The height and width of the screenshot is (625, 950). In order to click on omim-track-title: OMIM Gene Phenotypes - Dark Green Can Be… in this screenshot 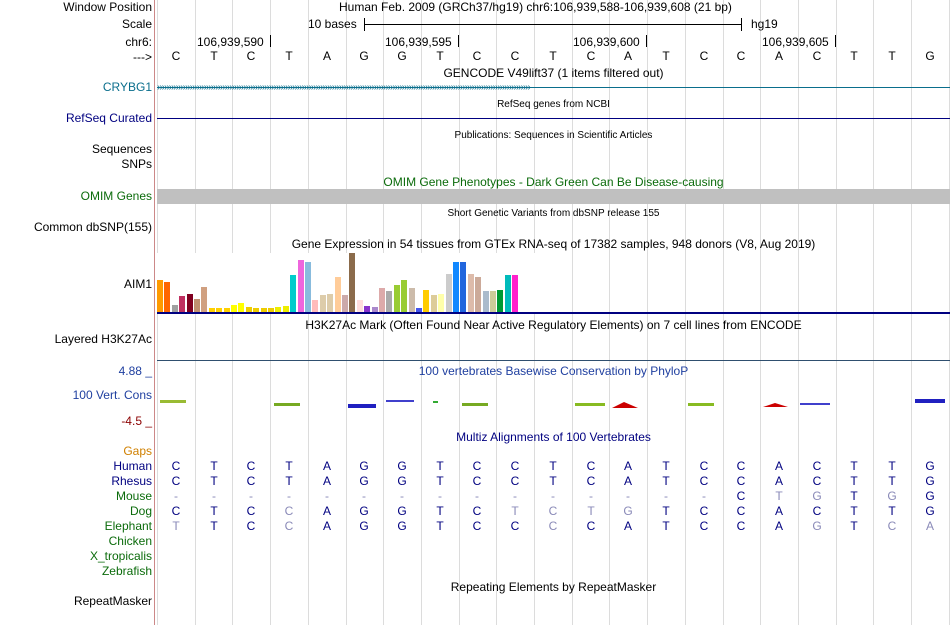, I will do `click(553, 182)`.